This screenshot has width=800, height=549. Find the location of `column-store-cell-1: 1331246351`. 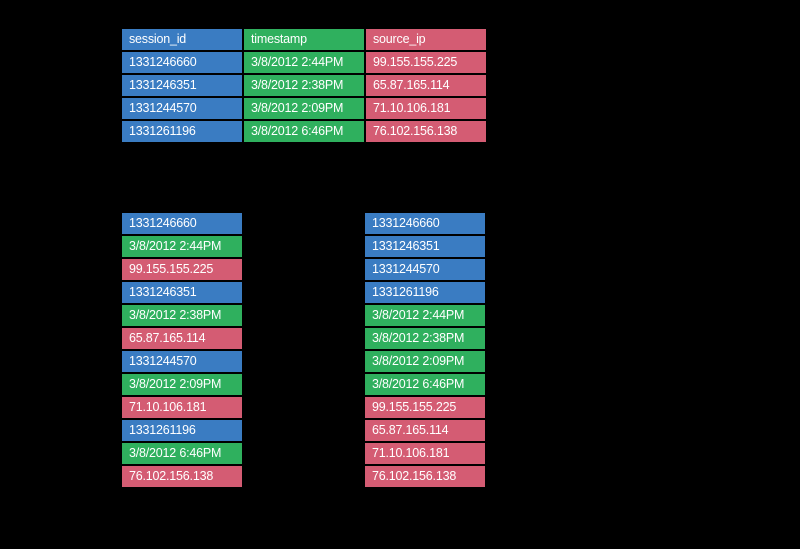

column-store-cell-1: 1331246351 is located at coordinates (425, 246).